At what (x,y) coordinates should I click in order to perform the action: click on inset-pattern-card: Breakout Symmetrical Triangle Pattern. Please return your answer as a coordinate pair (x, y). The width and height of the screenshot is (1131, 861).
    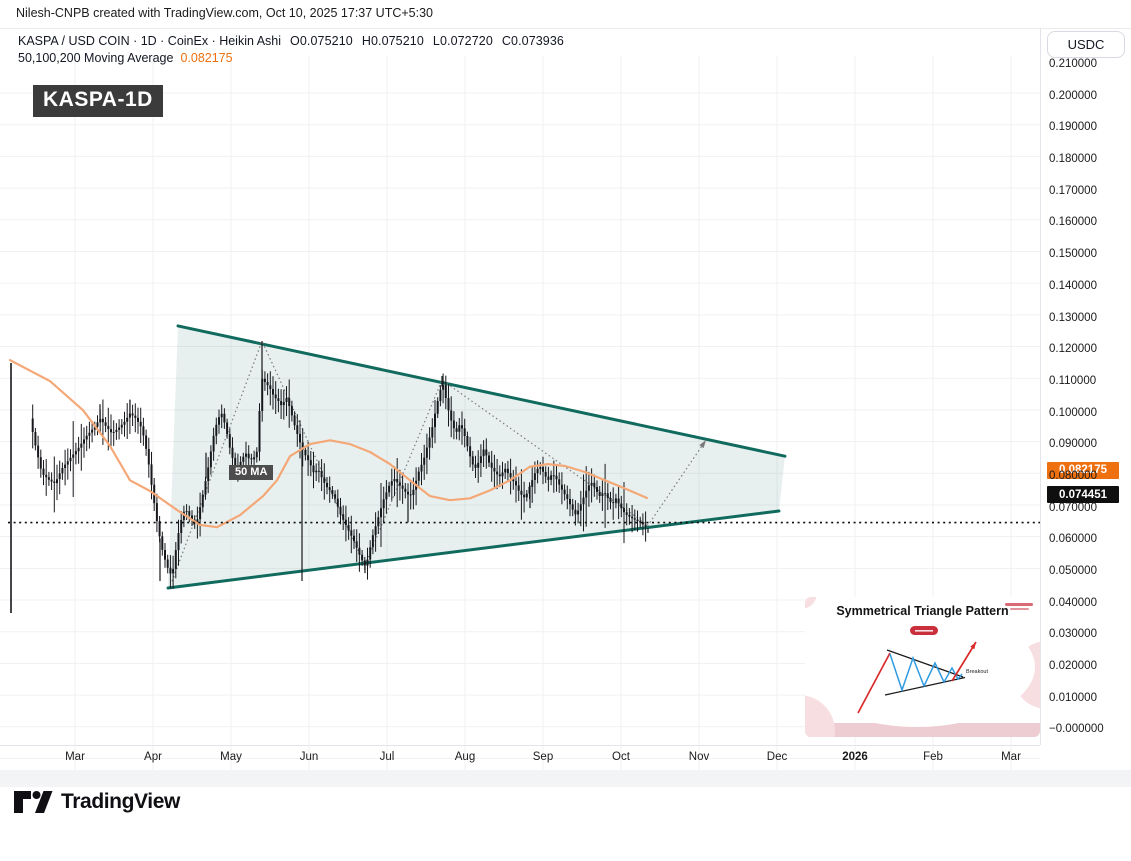
    Looking at the image, I should click on (922, 667).